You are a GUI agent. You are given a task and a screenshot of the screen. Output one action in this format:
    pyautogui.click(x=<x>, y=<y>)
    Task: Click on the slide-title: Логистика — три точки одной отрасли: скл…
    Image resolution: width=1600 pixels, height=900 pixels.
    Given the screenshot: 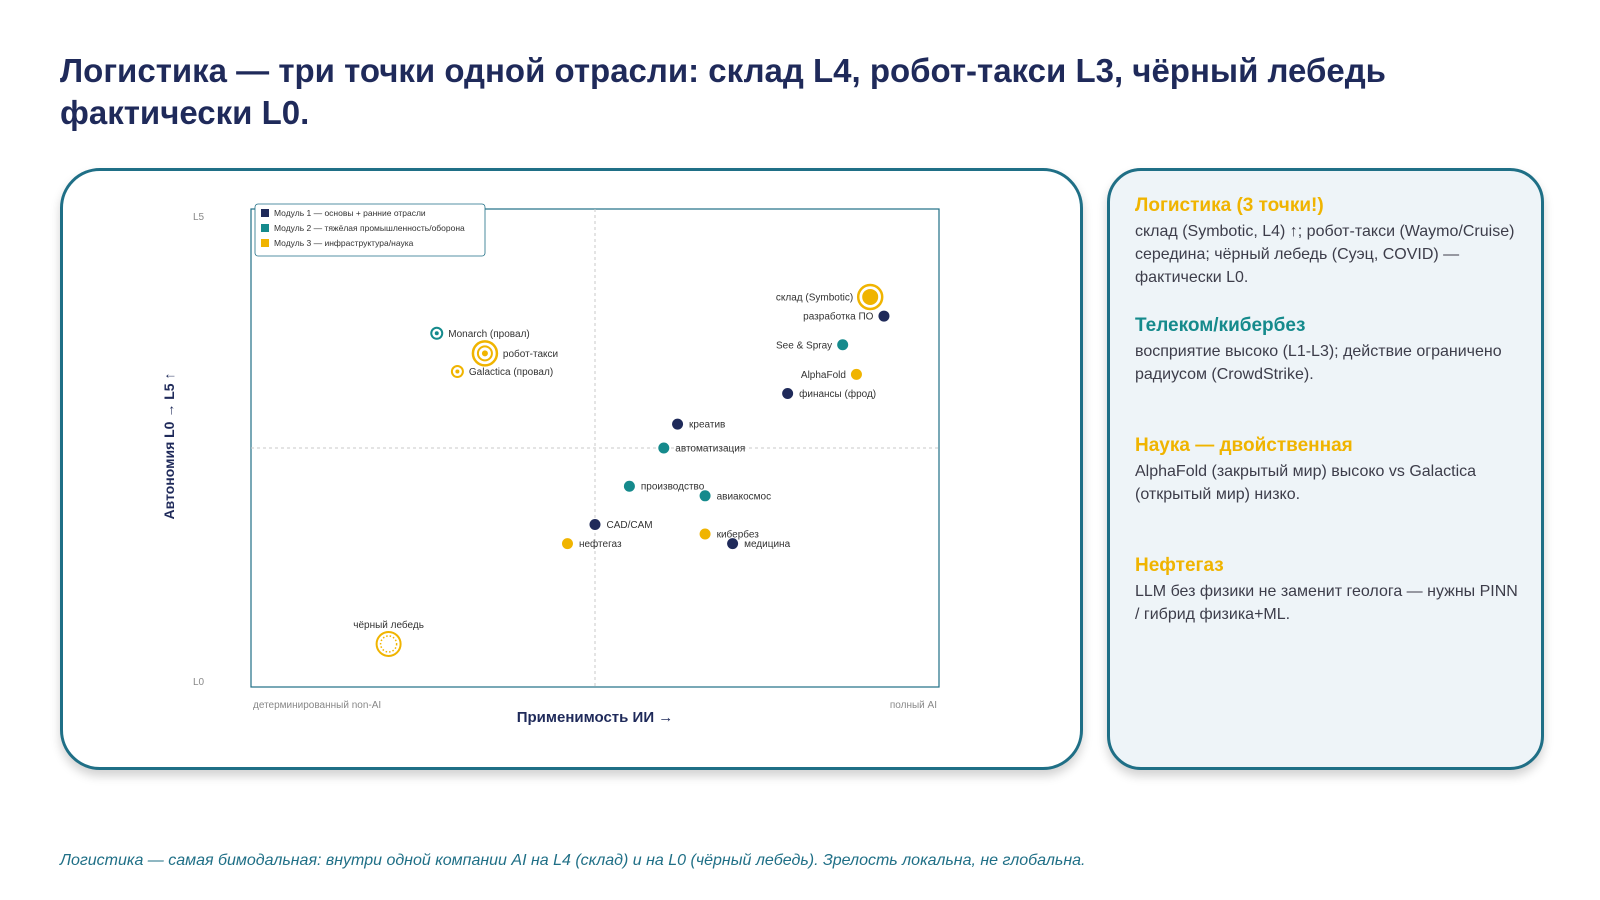 What is the action you would take?
    pyautogui.click(x=723, y=91)
    